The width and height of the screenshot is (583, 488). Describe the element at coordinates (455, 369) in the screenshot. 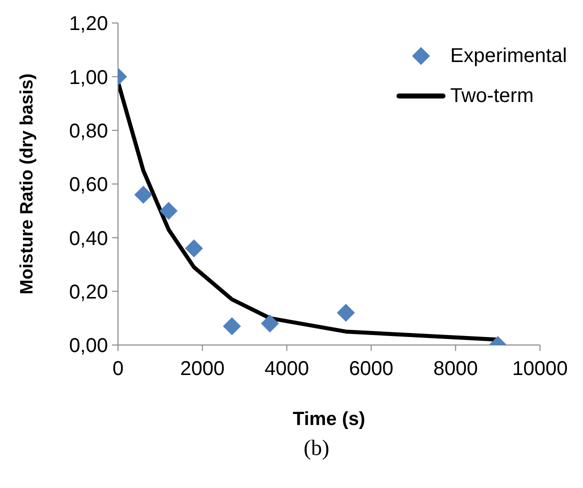

I see `x-tick-label: 8000` at that location.